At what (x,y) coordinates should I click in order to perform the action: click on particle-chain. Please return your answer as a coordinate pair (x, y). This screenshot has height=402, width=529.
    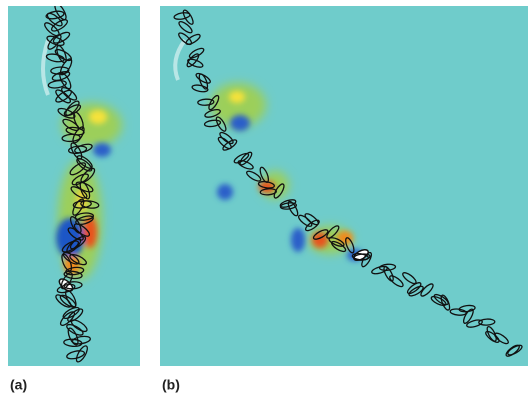
    Looking at the image, I should click on (72, 184).